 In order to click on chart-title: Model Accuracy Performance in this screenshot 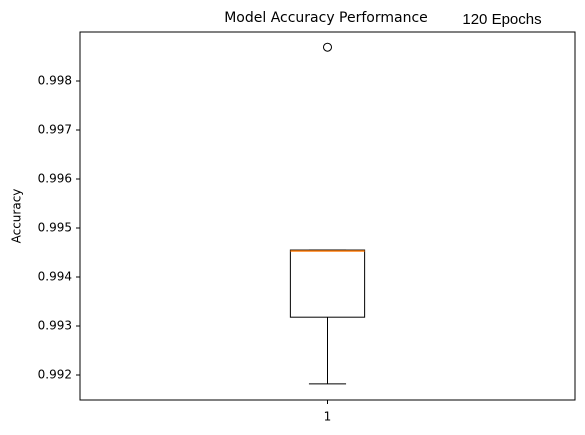, I will do `click(326, 18)`.